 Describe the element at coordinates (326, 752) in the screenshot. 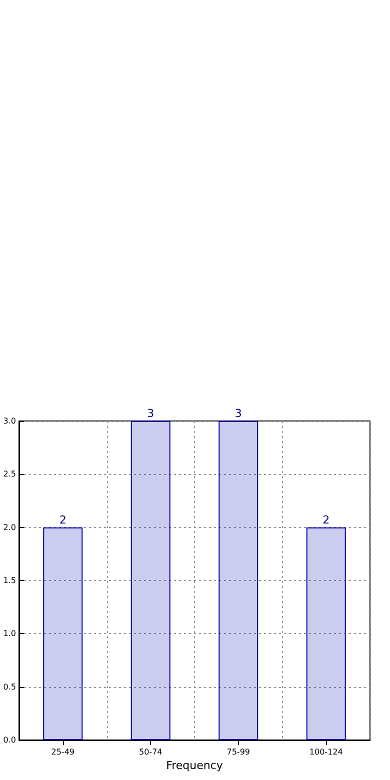

I see `x-tick-label: 100-124` at that location.